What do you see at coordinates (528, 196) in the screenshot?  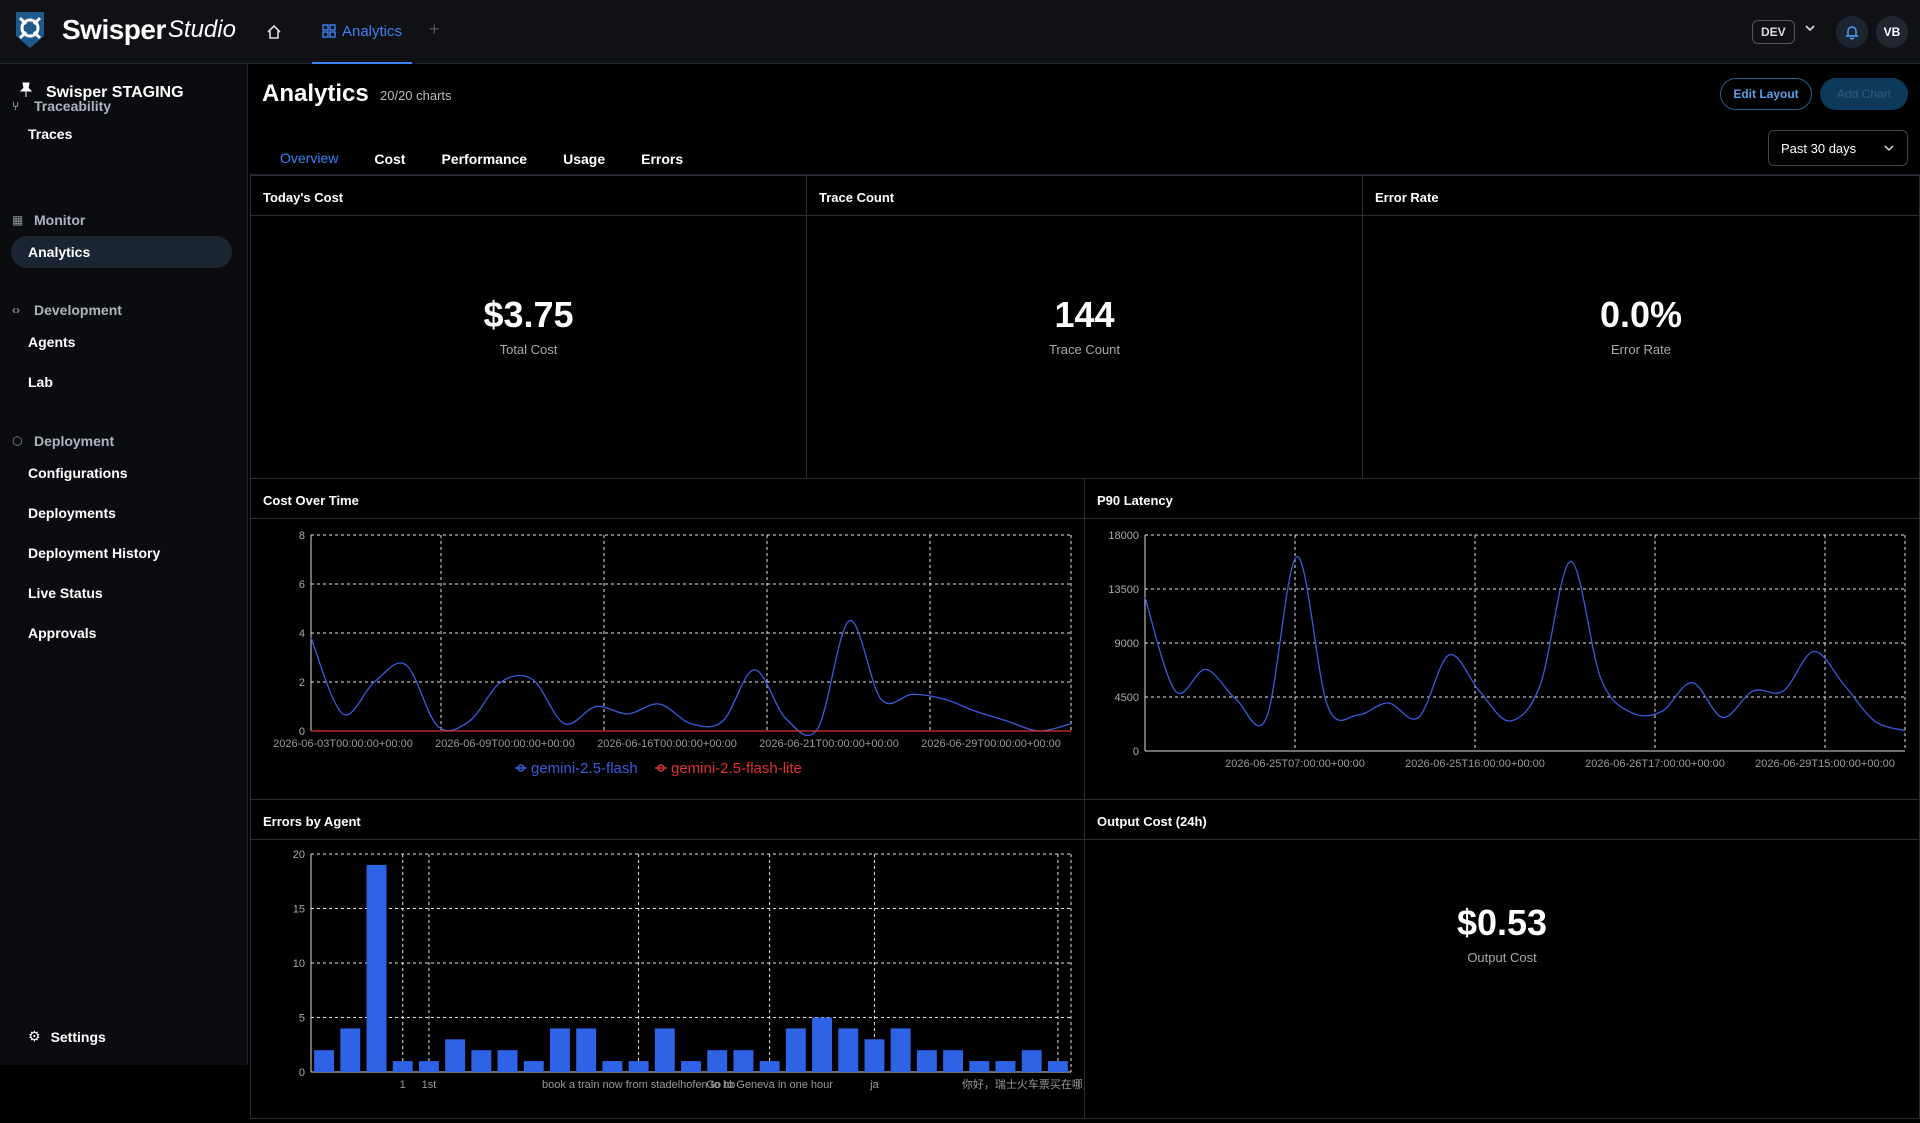 I see `card-title: Today's Cost` at bounding box center [528, 196].